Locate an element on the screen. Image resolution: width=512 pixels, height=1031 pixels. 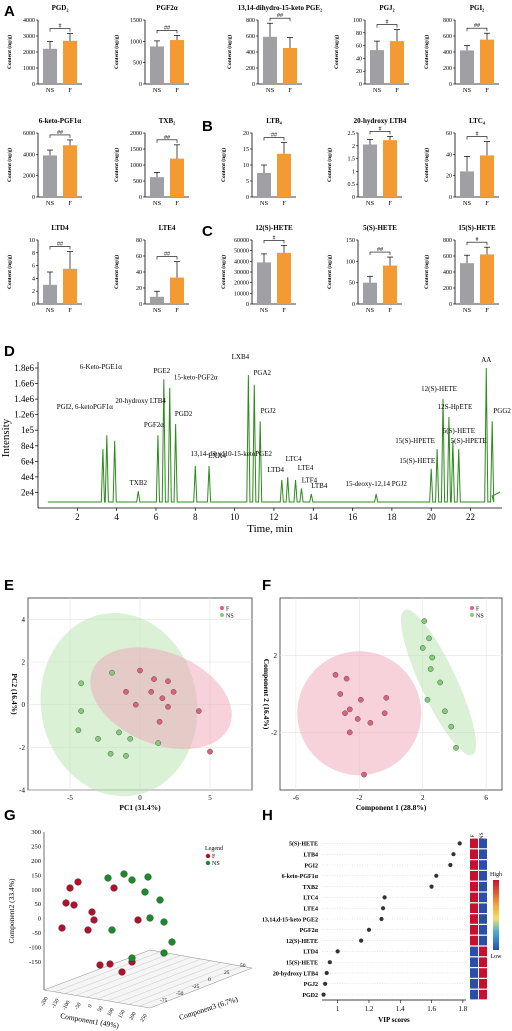
peak-label: PGI2, 6-ketoPGF1α is located at coordinates (85, 407).